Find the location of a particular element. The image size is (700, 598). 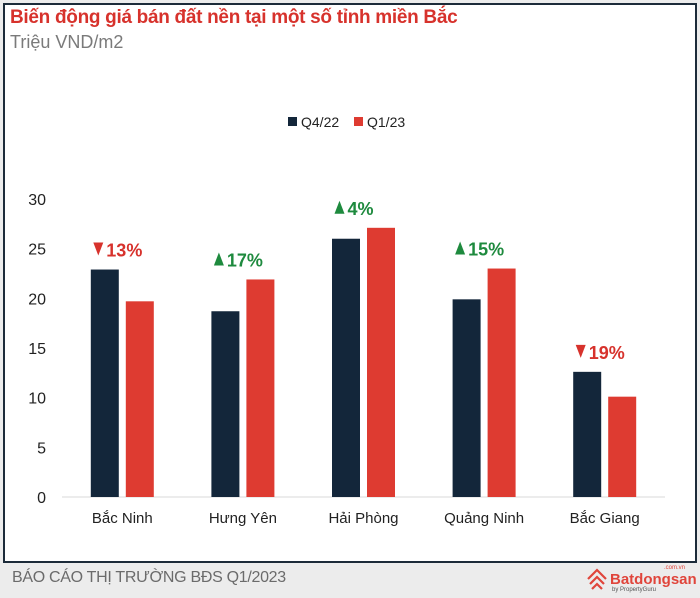

y-tick-label: 10 is located at coordinates (37, 399).